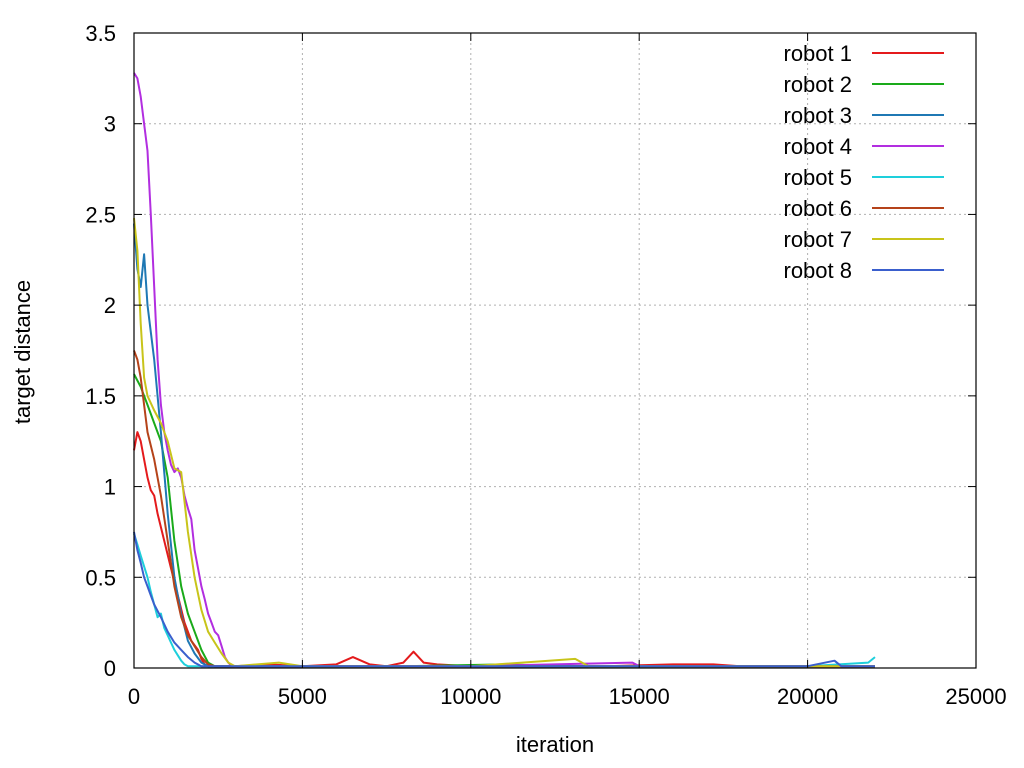  Describe the element at coordinates (110, 305) in the screenshot. I see `y-tick-label: 2` at that location.